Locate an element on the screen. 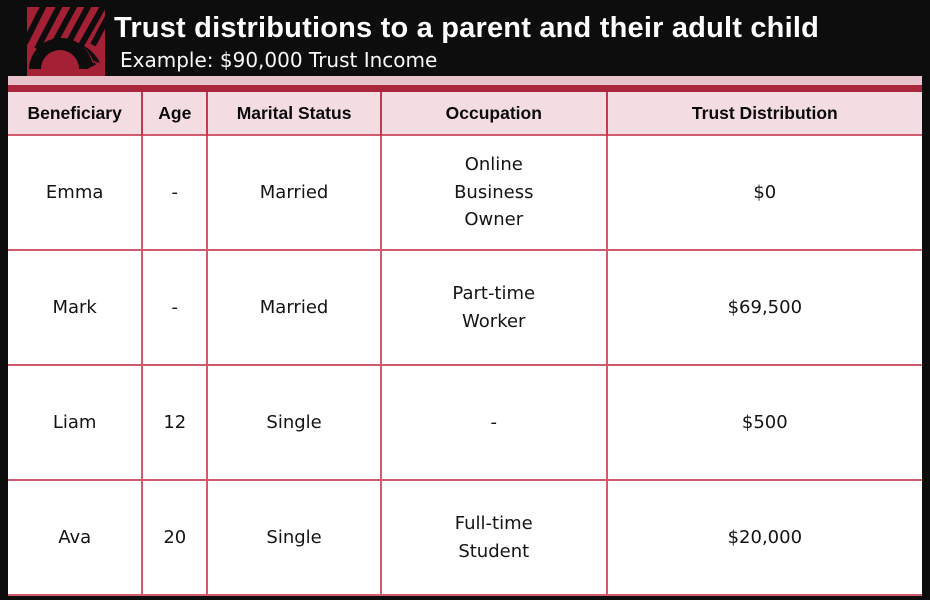 This screenshot has height=600, width=930. col-header-trust-distribution: Trust Distribution is located at coordinates (763, 113).